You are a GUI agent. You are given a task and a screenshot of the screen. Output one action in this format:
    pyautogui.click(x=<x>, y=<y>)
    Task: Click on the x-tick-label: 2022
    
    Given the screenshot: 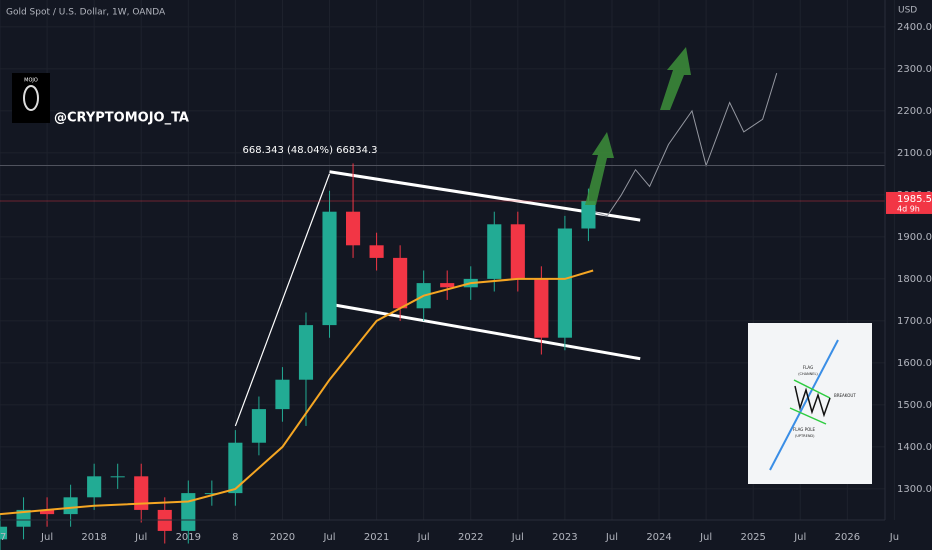 What is the action you would take?
    pyautogui.click(x=470, y=537)
    